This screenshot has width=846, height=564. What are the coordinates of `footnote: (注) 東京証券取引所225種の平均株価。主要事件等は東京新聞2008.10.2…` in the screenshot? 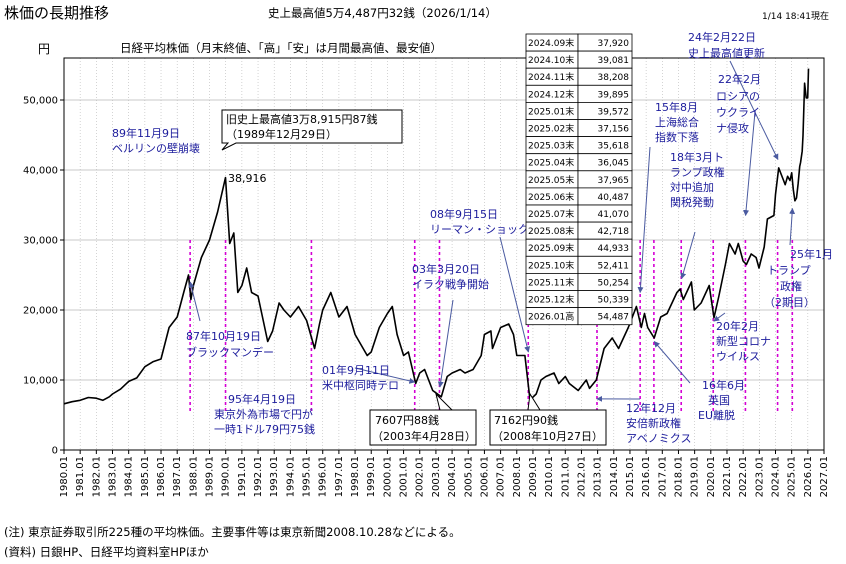 It's located at (232, 532).